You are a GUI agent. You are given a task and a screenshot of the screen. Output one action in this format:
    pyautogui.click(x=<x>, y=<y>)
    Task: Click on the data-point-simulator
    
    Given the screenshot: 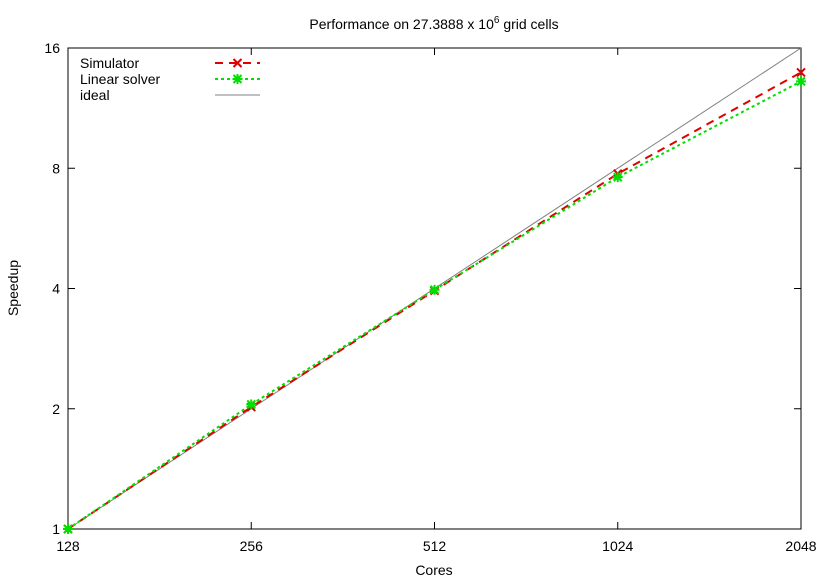 What is the action you would take?
    pyautogui.click(x=801, y=72)
    